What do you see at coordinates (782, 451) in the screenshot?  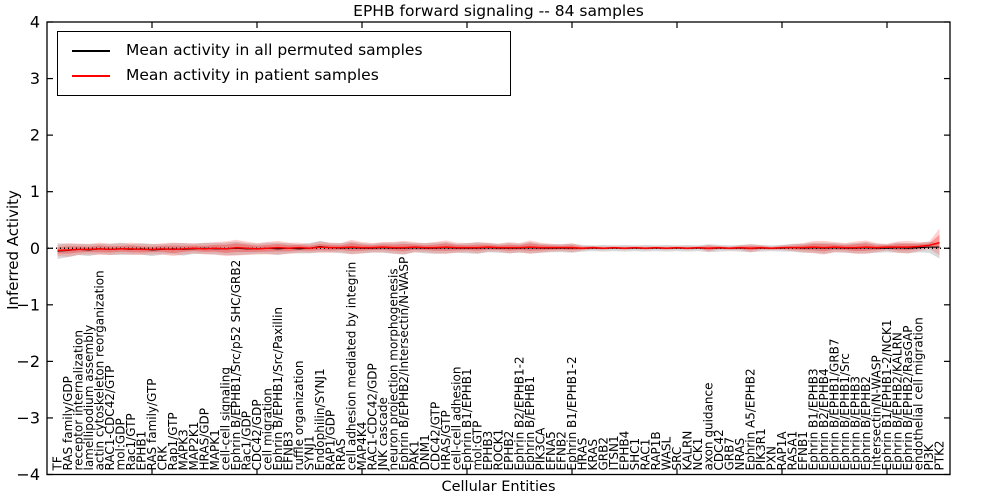 I see `x-tick-label: RAP1A` at bounding box center [782, 451].